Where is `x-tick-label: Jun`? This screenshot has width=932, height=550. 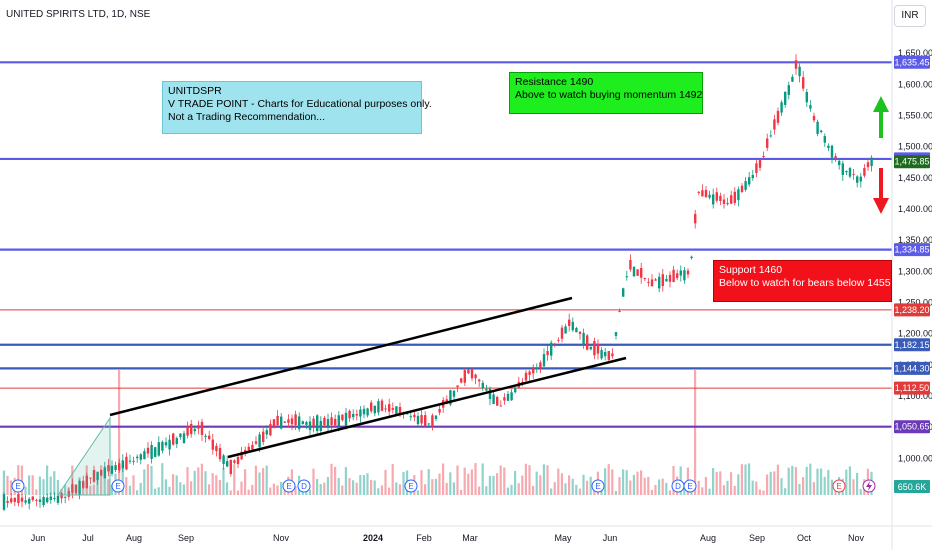 x-tick-label: Jun is located at coordinates (38, 538).